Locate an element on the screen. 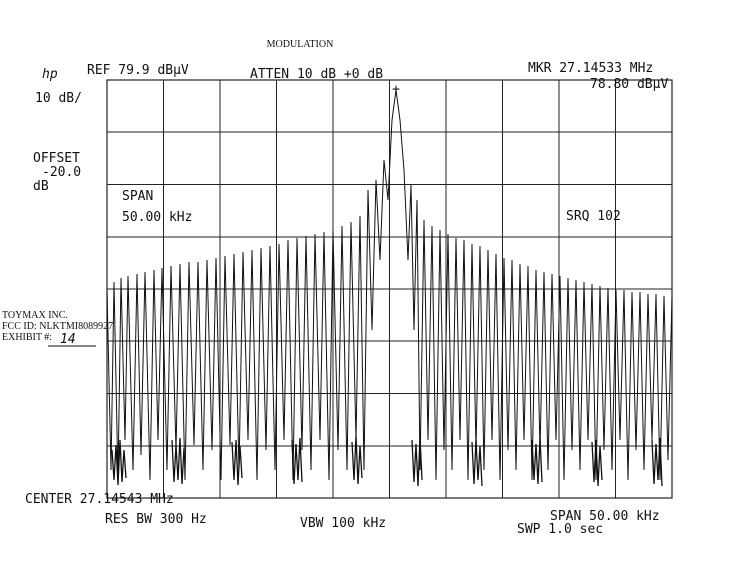  attenuation: ATTEN 10 dB +0 dB is located at coordinates (316, 74).